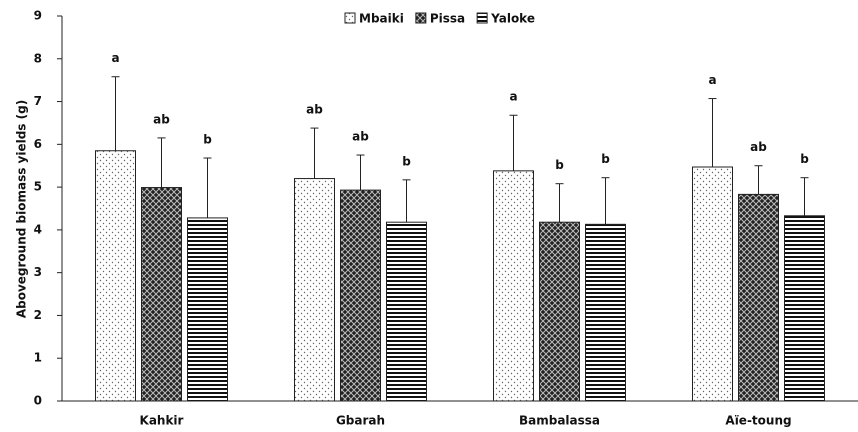 The width and height of the screenshot is (858, 432). Describe the element at coordinates (38, 229) in the screenshot. I see `y-tick-label: 4` at that location.